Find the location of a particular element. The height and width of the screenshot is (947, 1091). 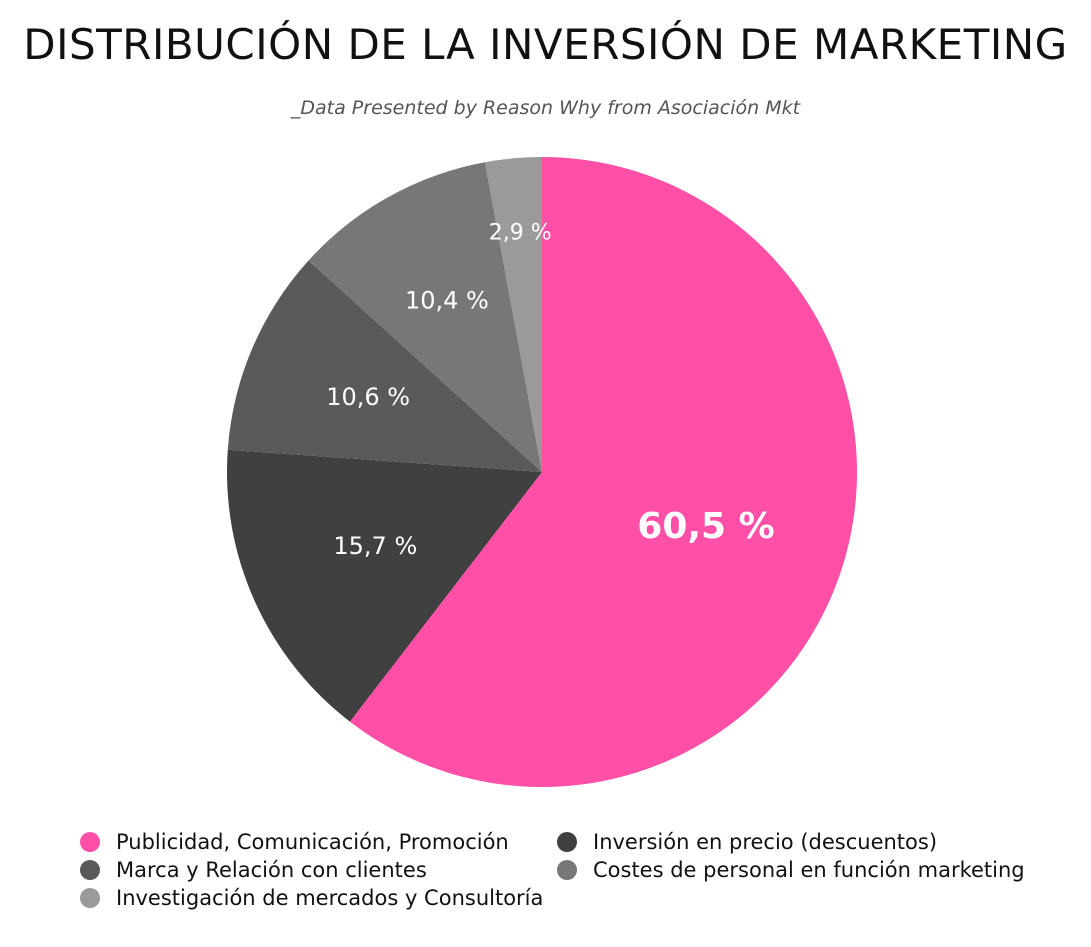

pie-slice-costes-personal is located at coordinates (425, 317).